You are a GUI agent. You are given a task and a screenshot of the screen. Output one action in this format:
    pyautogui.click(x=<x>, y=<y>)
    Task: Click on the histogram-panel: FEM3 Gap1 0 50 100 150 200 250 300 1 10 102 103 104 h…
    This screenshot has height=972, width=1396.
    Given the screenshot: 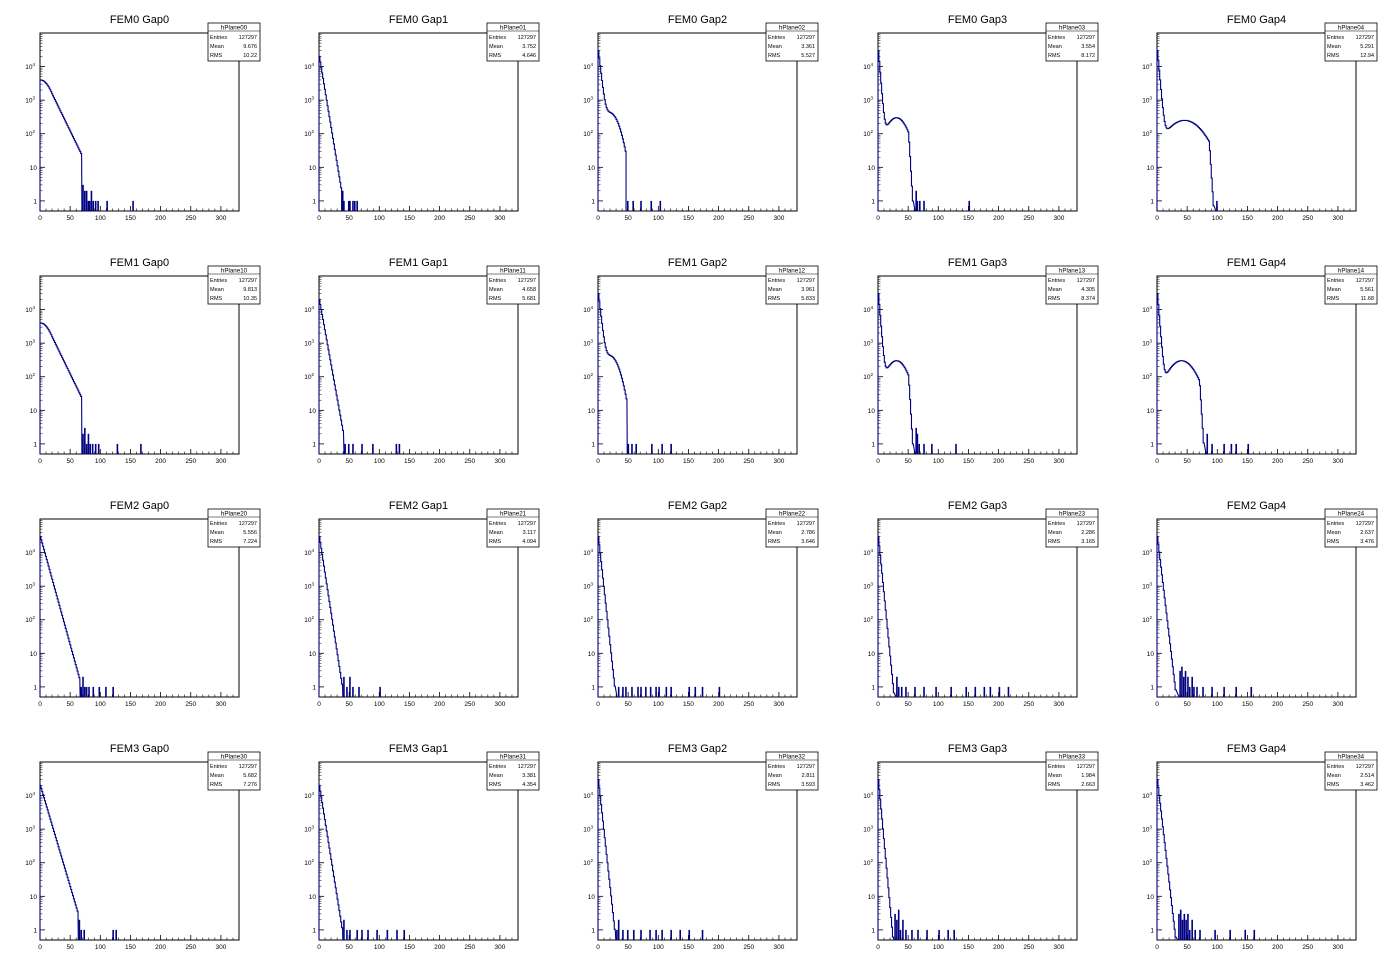 What is the action you would take?
    pyautogui.click(x=422, y=847)
    